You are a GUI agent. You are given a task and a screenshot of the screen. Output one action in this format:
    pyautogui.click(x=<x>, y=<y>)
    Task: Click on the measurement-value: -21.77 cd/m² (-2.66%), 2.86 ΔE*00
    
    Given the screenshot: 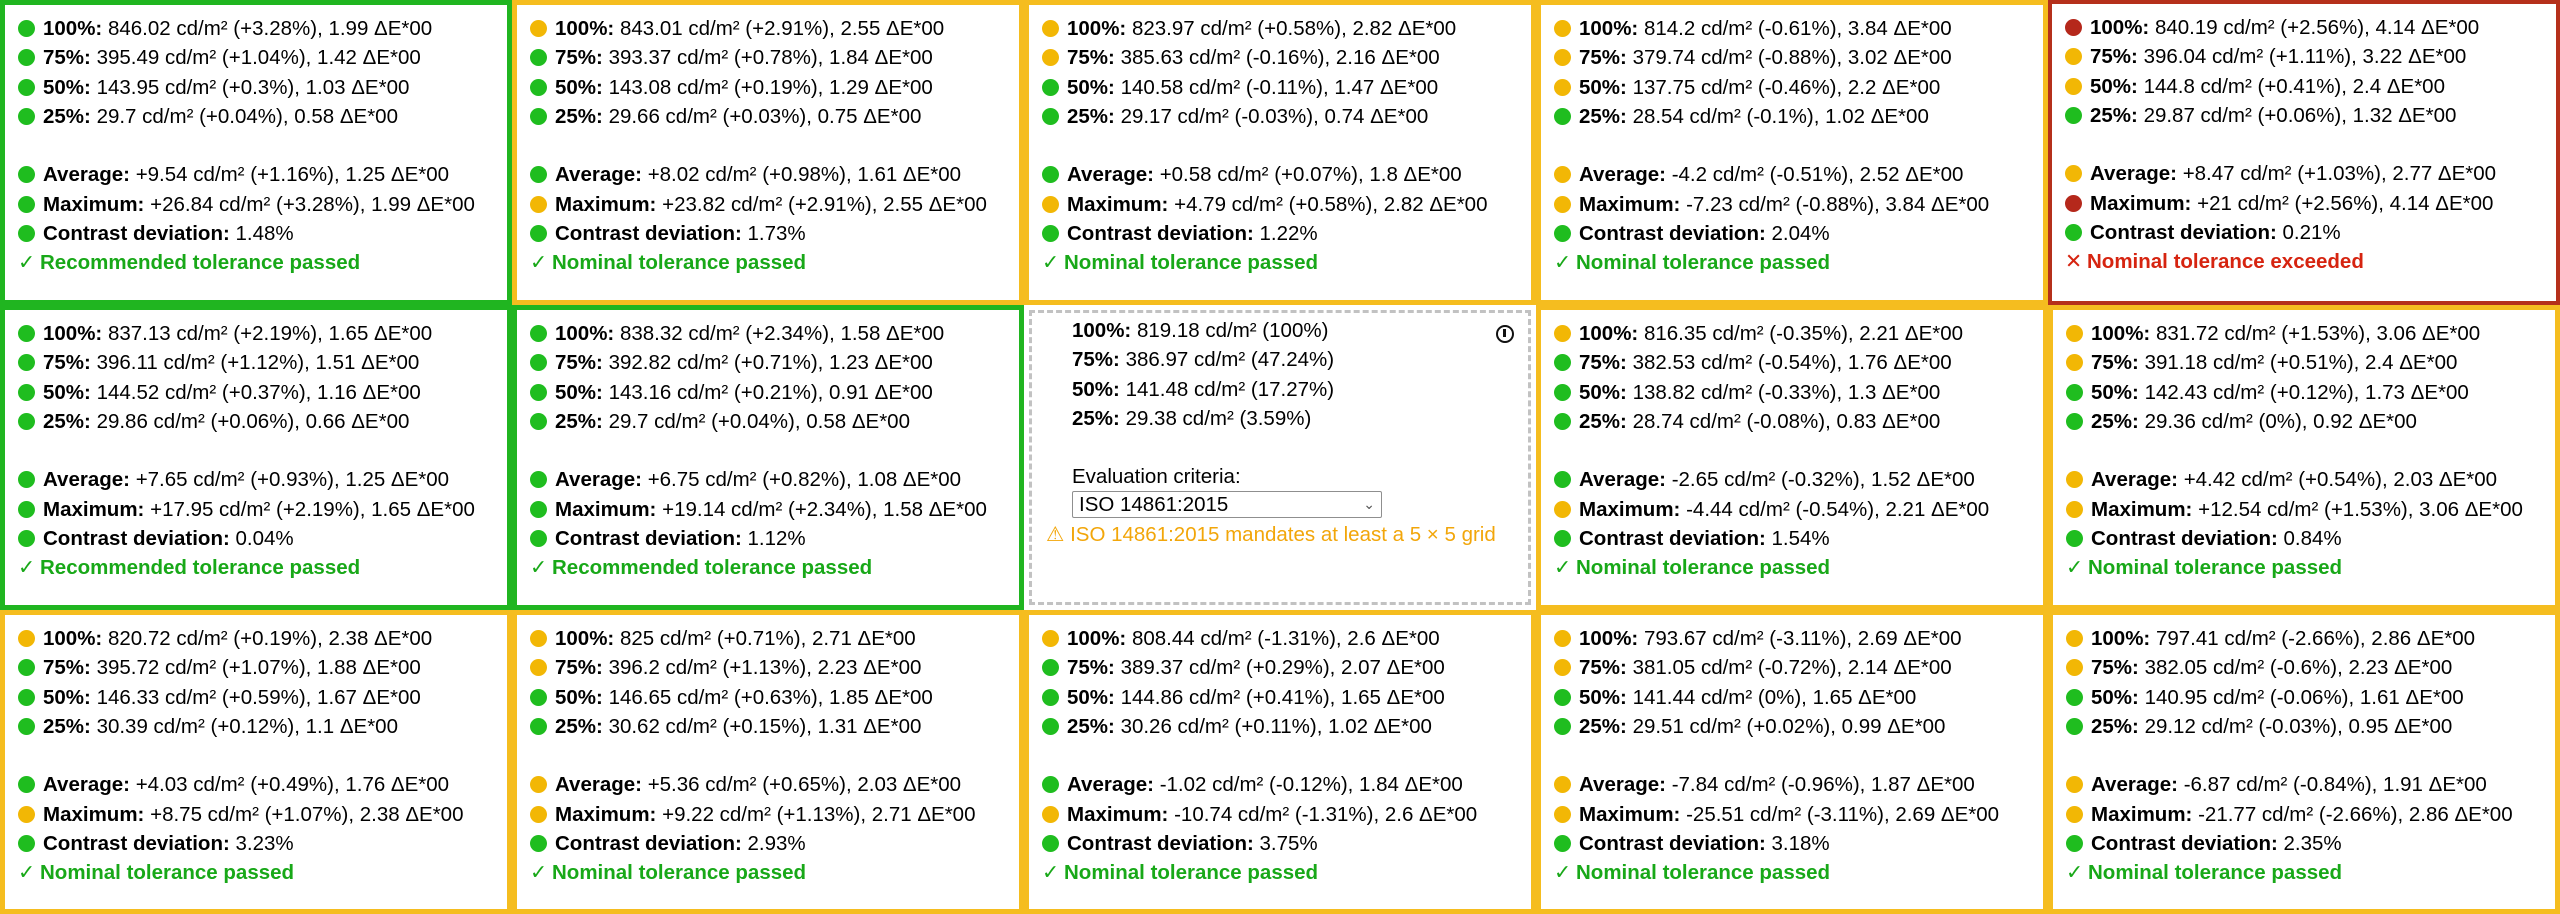 What is the action you would take?
    pyautogui.click(x=2355, y=814)
    